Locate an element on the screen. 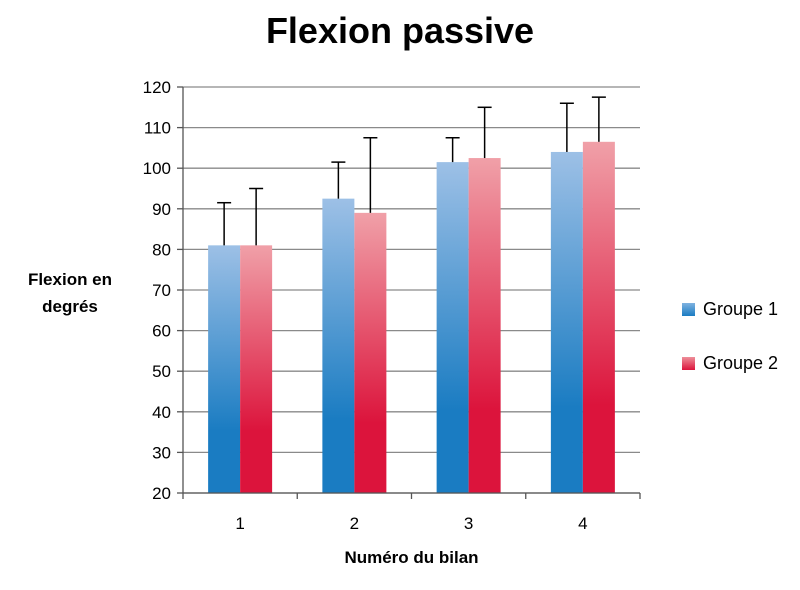 This screenshot has width=800, height=590. y-tick-label: 20 is located at coordinates (161, 493).